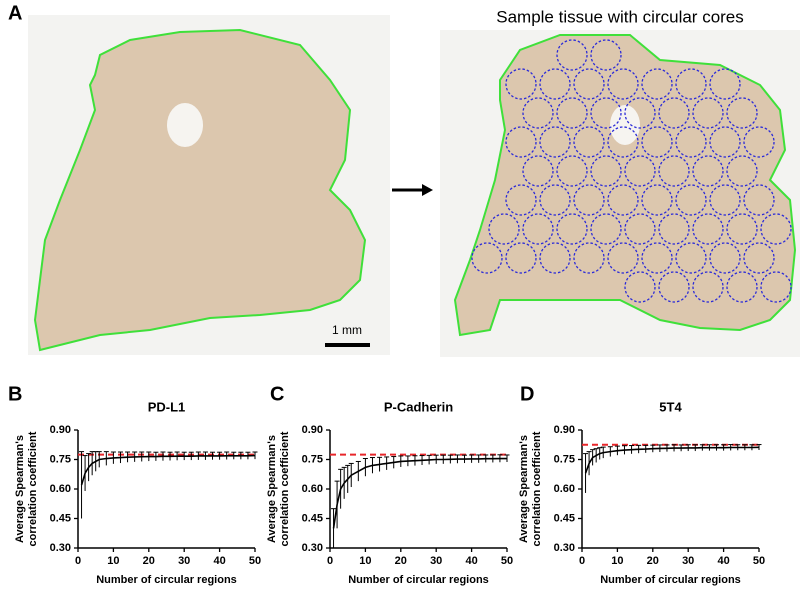  I want to click on panel-label: A, so click(15, 13).